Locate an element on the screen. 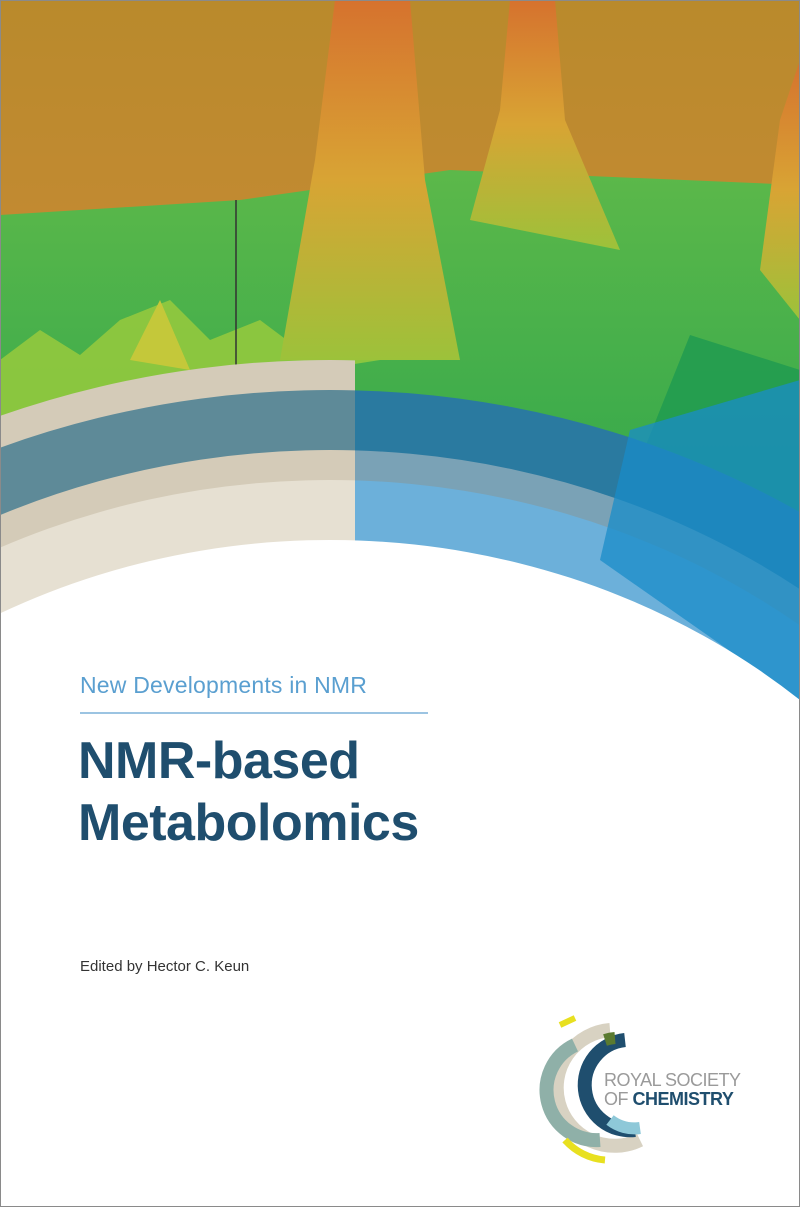 This screenshot has width=800, height=1207. publisher-line-2: OF CHEMISTRY is located at coordinates (672, 1099).